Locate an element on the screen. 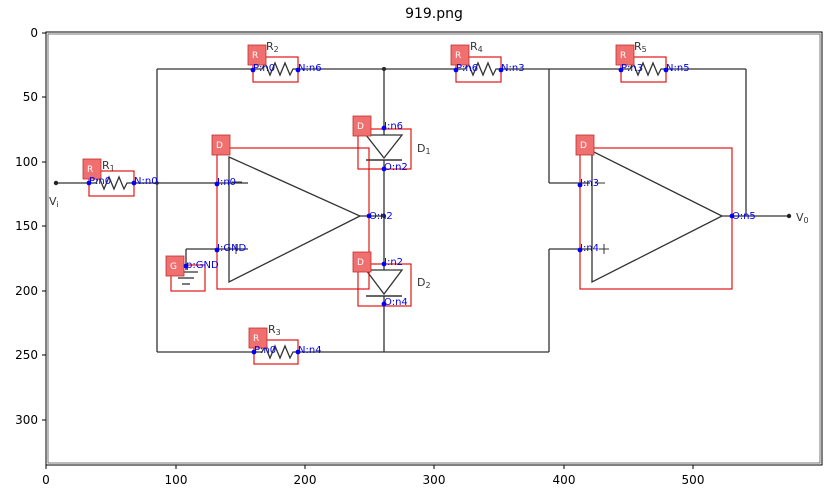 Image resolution: width=831 pixels, height=502 pixels. r1-label: R1 is located at coordinates (108, 166).